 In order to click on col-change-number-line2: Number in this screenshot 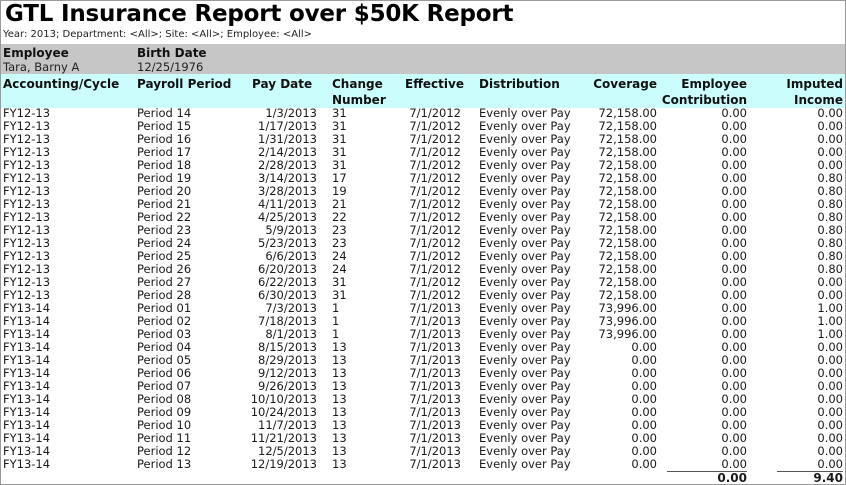, I will do `click(359, 100)`.